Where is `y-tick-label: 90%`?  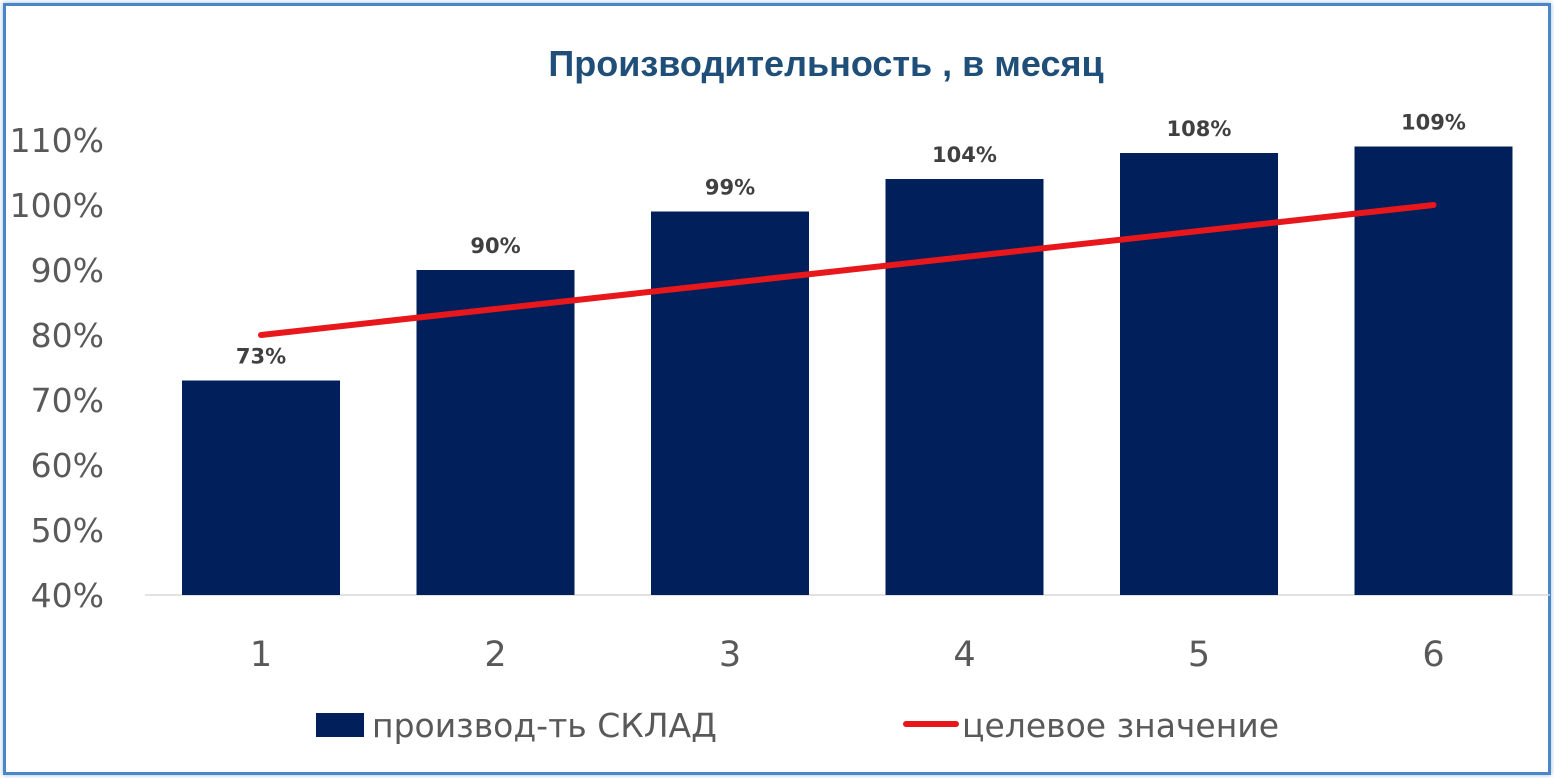 y-tick-label: 90% is located at coordinates (67, 270).